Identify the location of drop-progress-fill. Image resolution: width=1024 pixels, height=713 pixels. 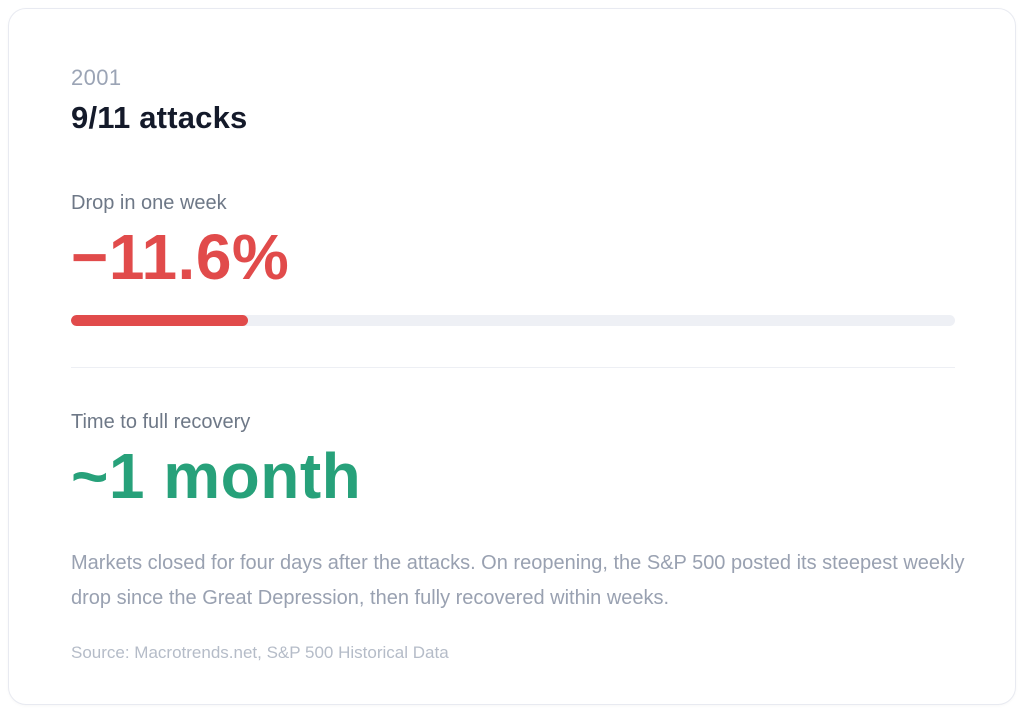
(159, 320).